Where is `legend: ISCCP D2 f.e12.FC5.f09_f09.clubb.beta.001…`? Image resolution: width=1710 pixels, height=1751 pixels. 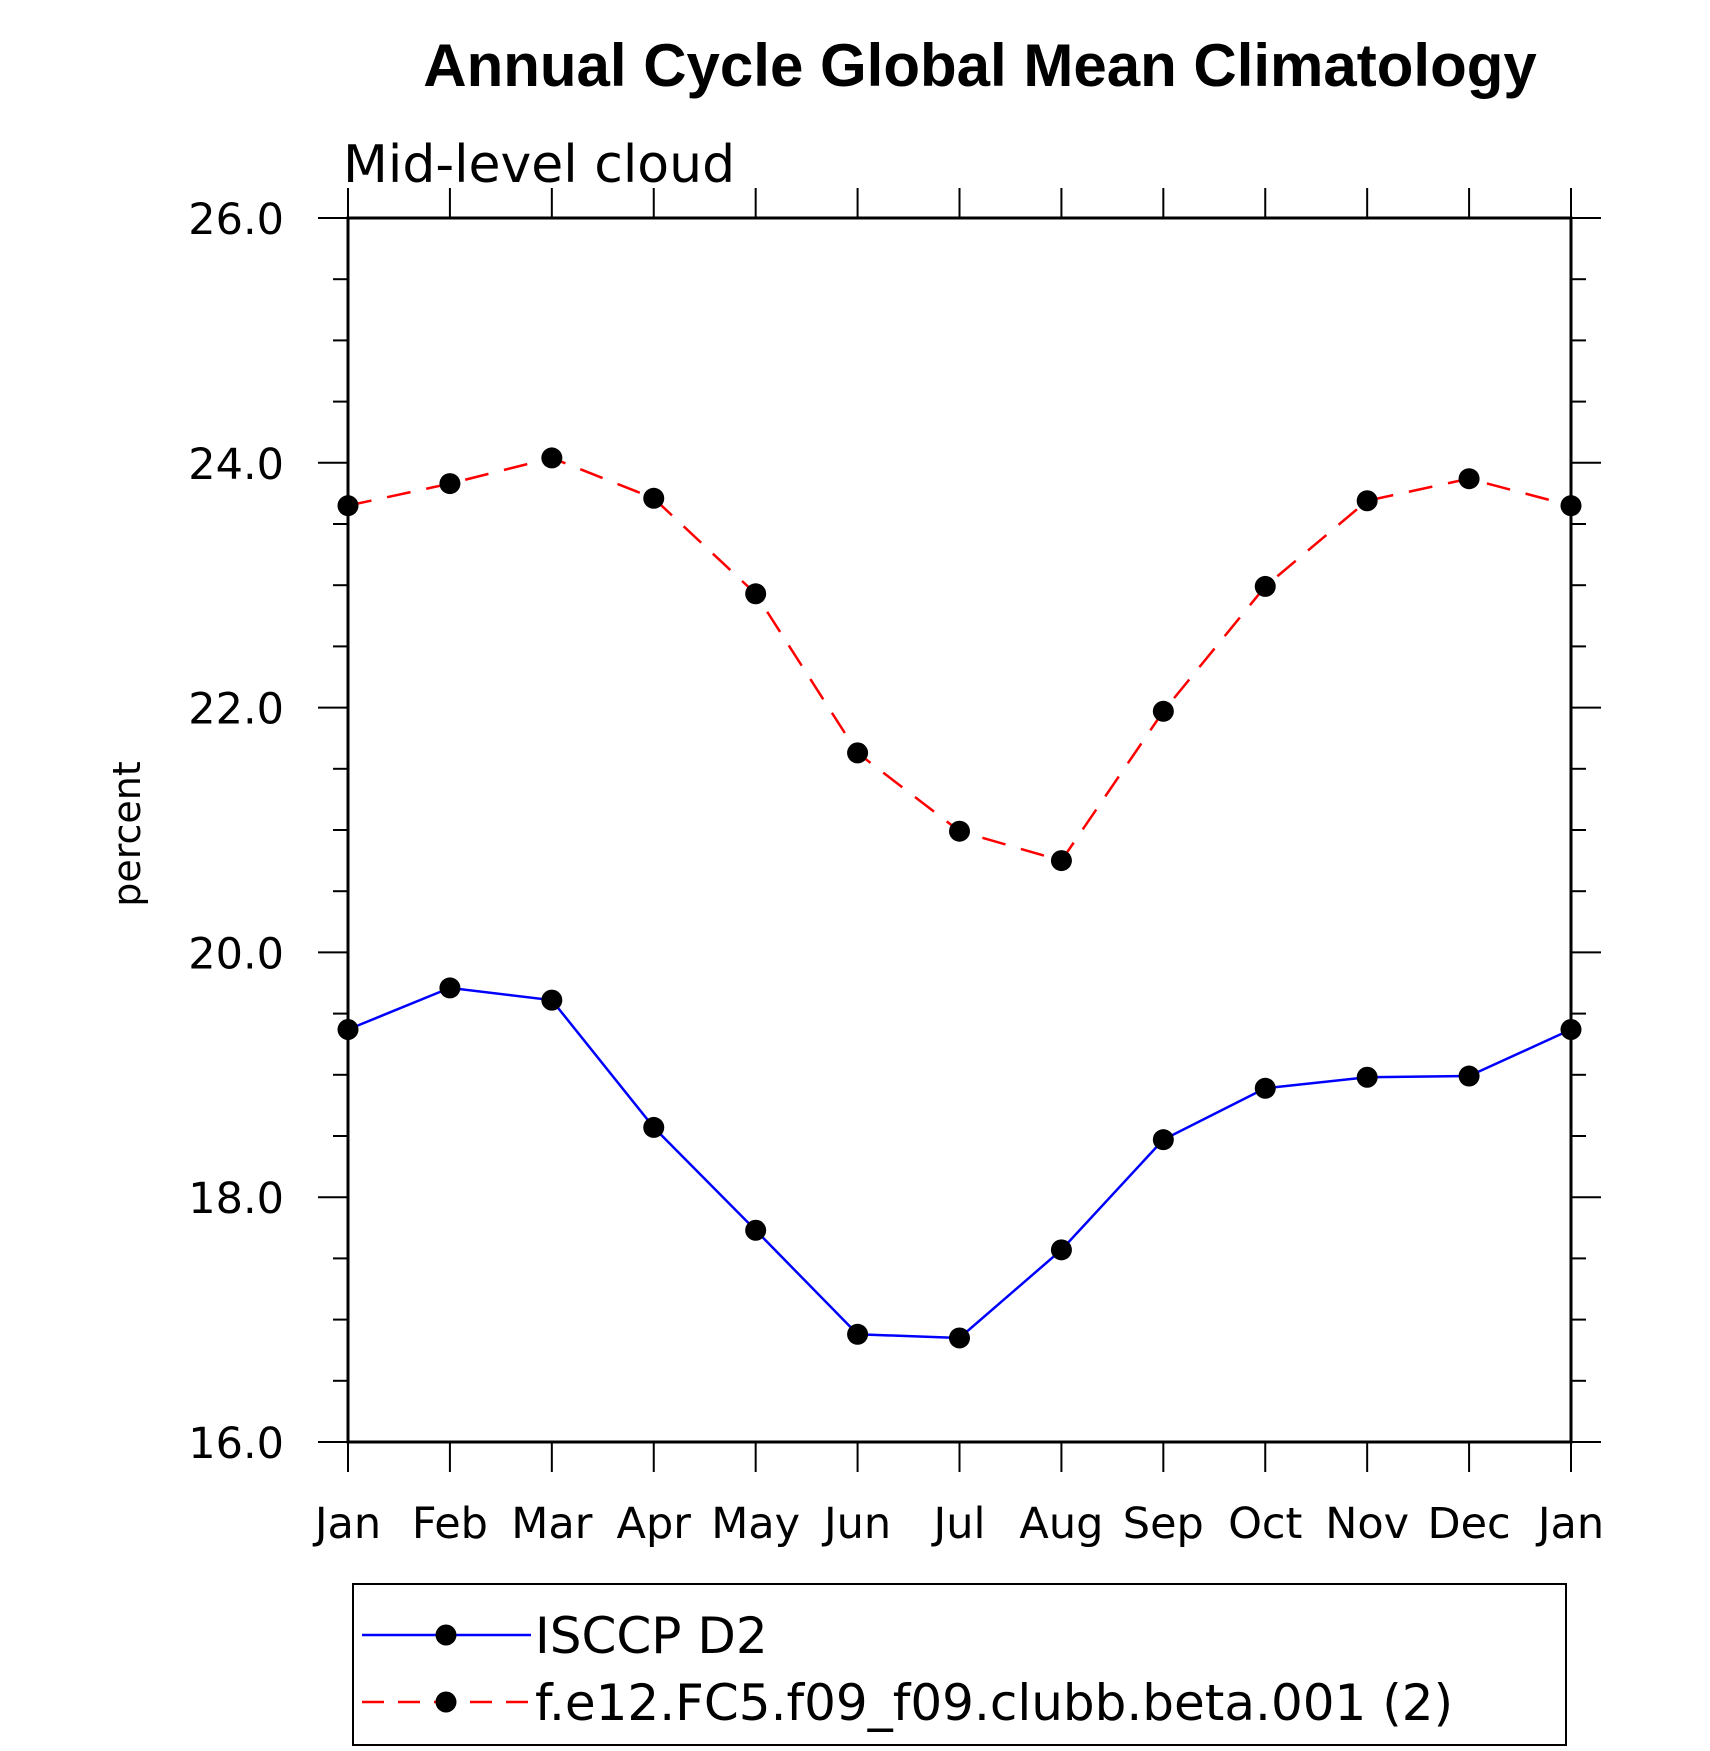 legend: ISCCP D2 f.e12.FC5.f09_f09.clubb.beta.001… is located at coordinates (907, 1669).